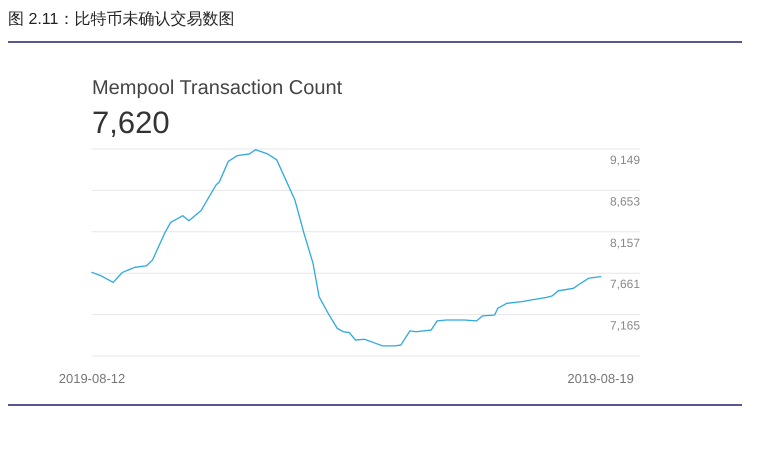 The width and height of the screenshot is (757, 449). What do you see at coordinates (92, 378) in the screenshot?
I see `x-tick-label: 2019-08-12` at bounding box center [92, 378].